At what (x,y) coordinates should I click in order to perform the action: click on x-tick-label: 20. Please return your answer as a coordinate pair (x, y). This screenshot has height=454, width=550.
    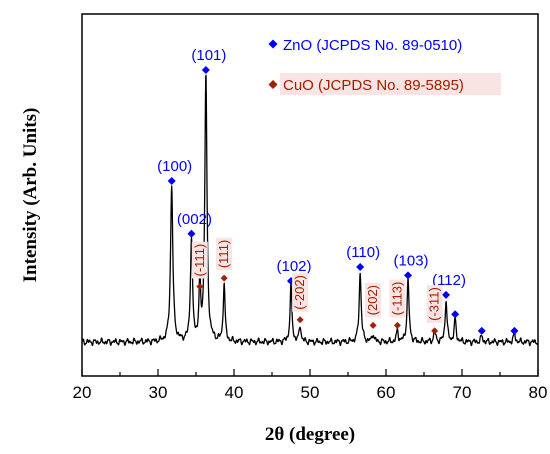
    Looking at the image, I should click on (82, 392).